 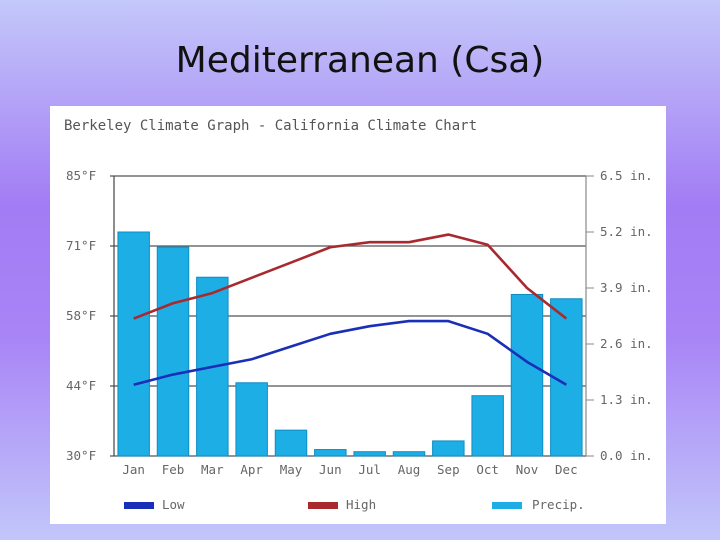 I want to click on y-right-tick-label: 3.9 in., so click(x=626, y=287).